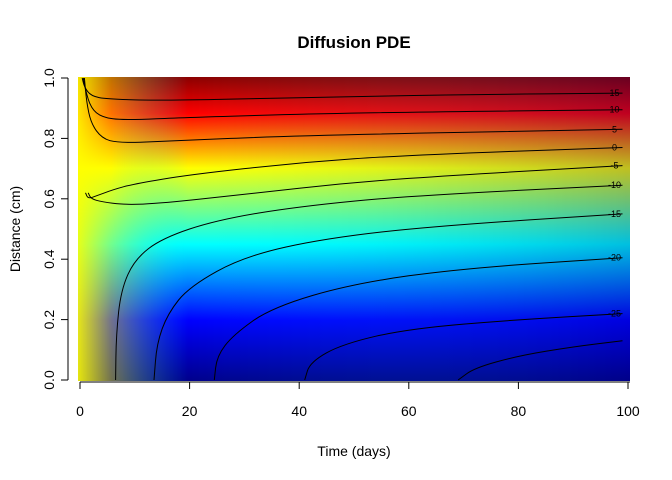 The image size is (672, 480). What do you see at coordinates (49, 320) in the screenshot?
I see `y-tick-label: 0.2` at bounding box center [49, 320].